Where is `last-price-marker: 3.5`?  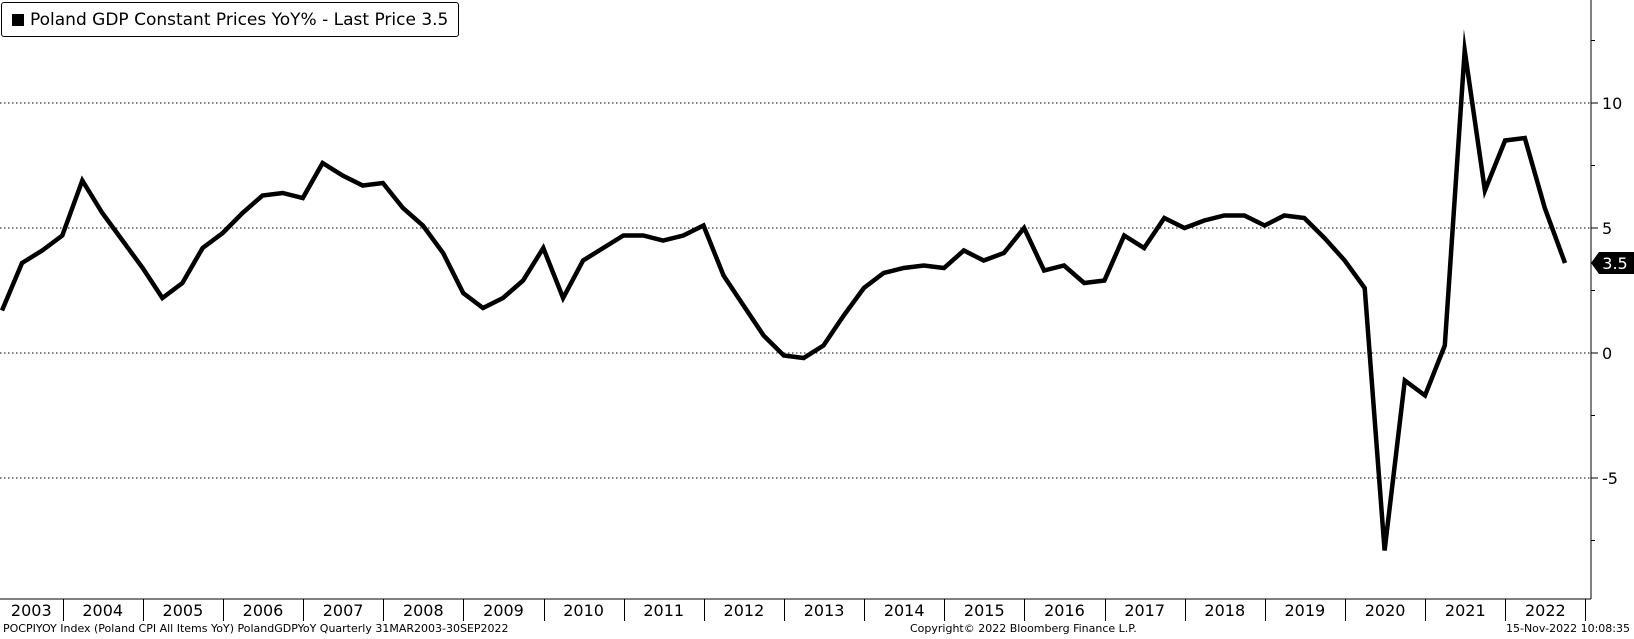
last-price-marker: 3.5 is located at coordinates (1612, 263).